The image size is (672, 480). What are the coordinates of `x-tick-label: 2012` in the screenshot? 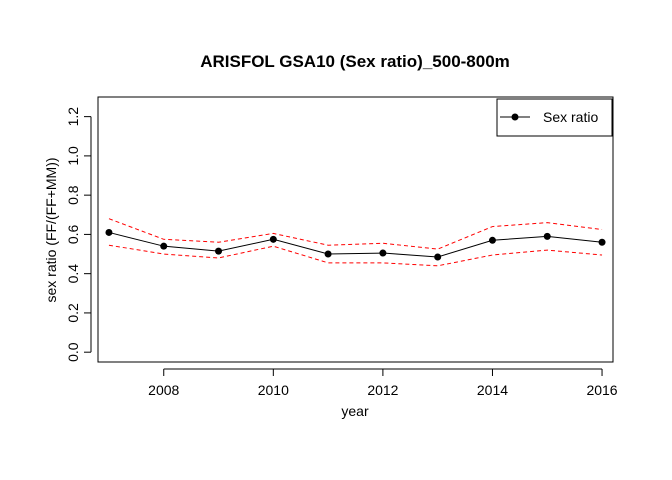 It's located at (382, 390).